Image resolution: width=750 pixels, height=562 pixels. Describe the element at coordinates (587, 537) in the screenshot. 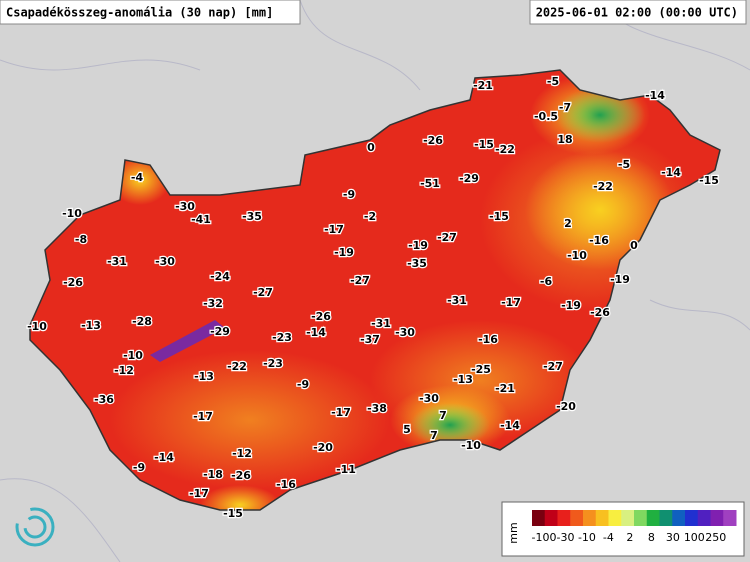

I see `legend-label: -10` at that location.